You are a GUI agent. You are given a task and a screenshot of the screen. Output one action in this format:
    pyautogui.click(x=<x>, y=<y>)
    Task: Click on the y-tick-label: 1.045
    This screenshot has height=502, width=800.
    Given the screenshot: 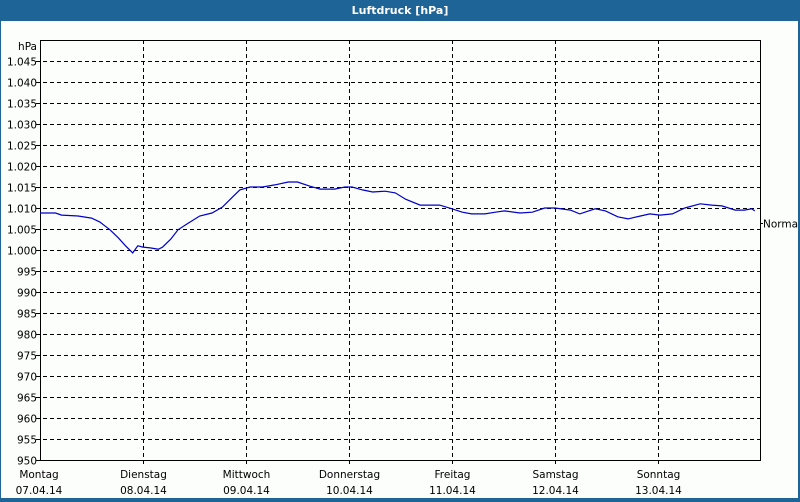 What is the action you would take?
    pyautogui.click(x=22, y=63)
    